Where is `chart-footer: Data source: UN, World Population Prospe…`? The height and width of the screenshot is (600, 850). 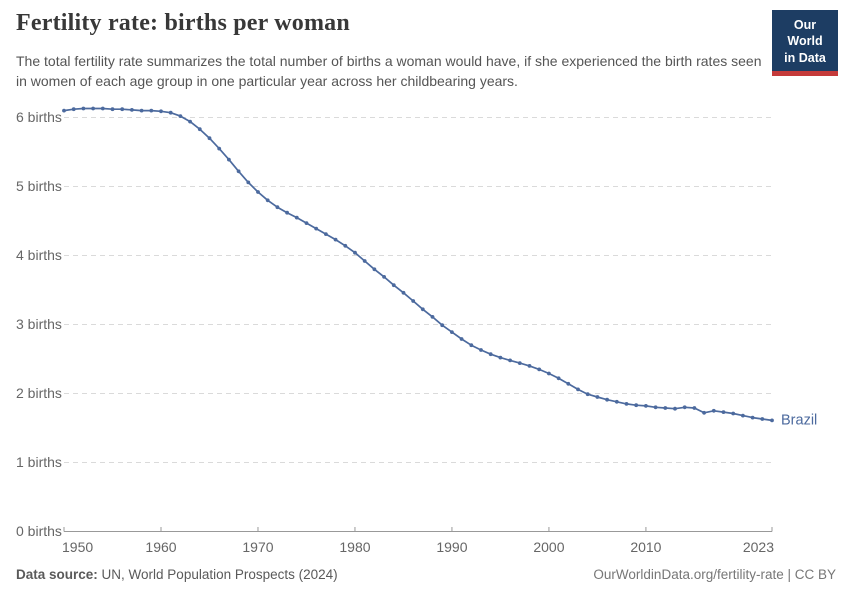
chart-footer: Data source: UN, World Population Prospe… is located at coordinates (426, 574).